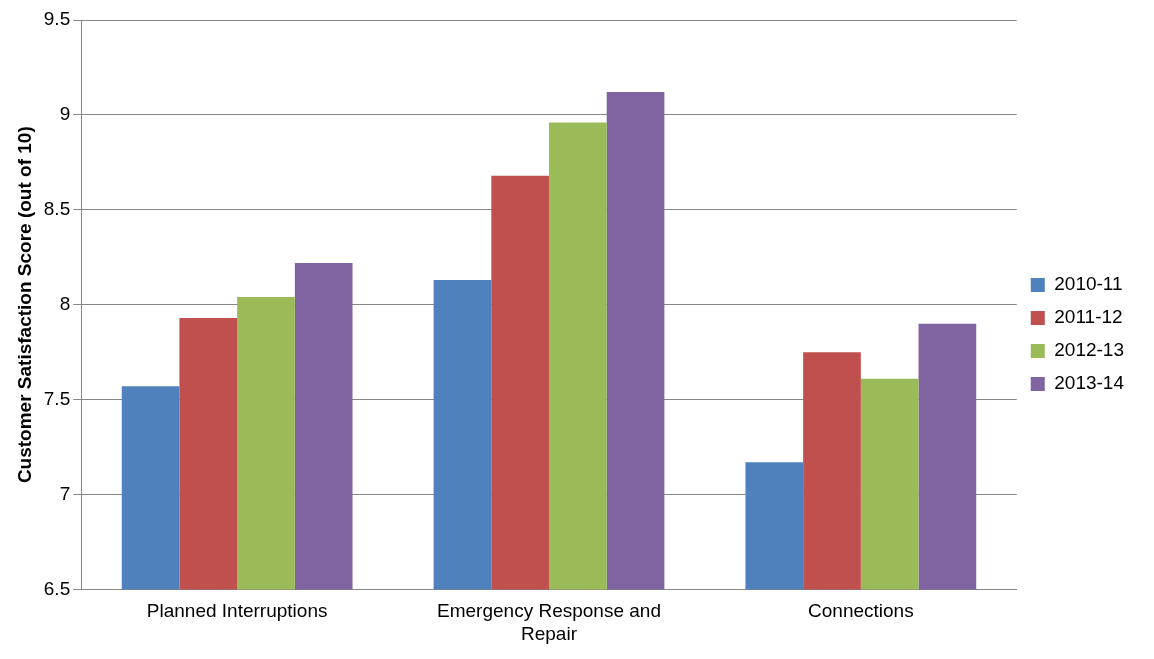 The height and width of the screenshot is (659, 1154). Describe the element at coordinates (57, 209) in the screenshot. I see `y-tick-label: 8.5` at that location.